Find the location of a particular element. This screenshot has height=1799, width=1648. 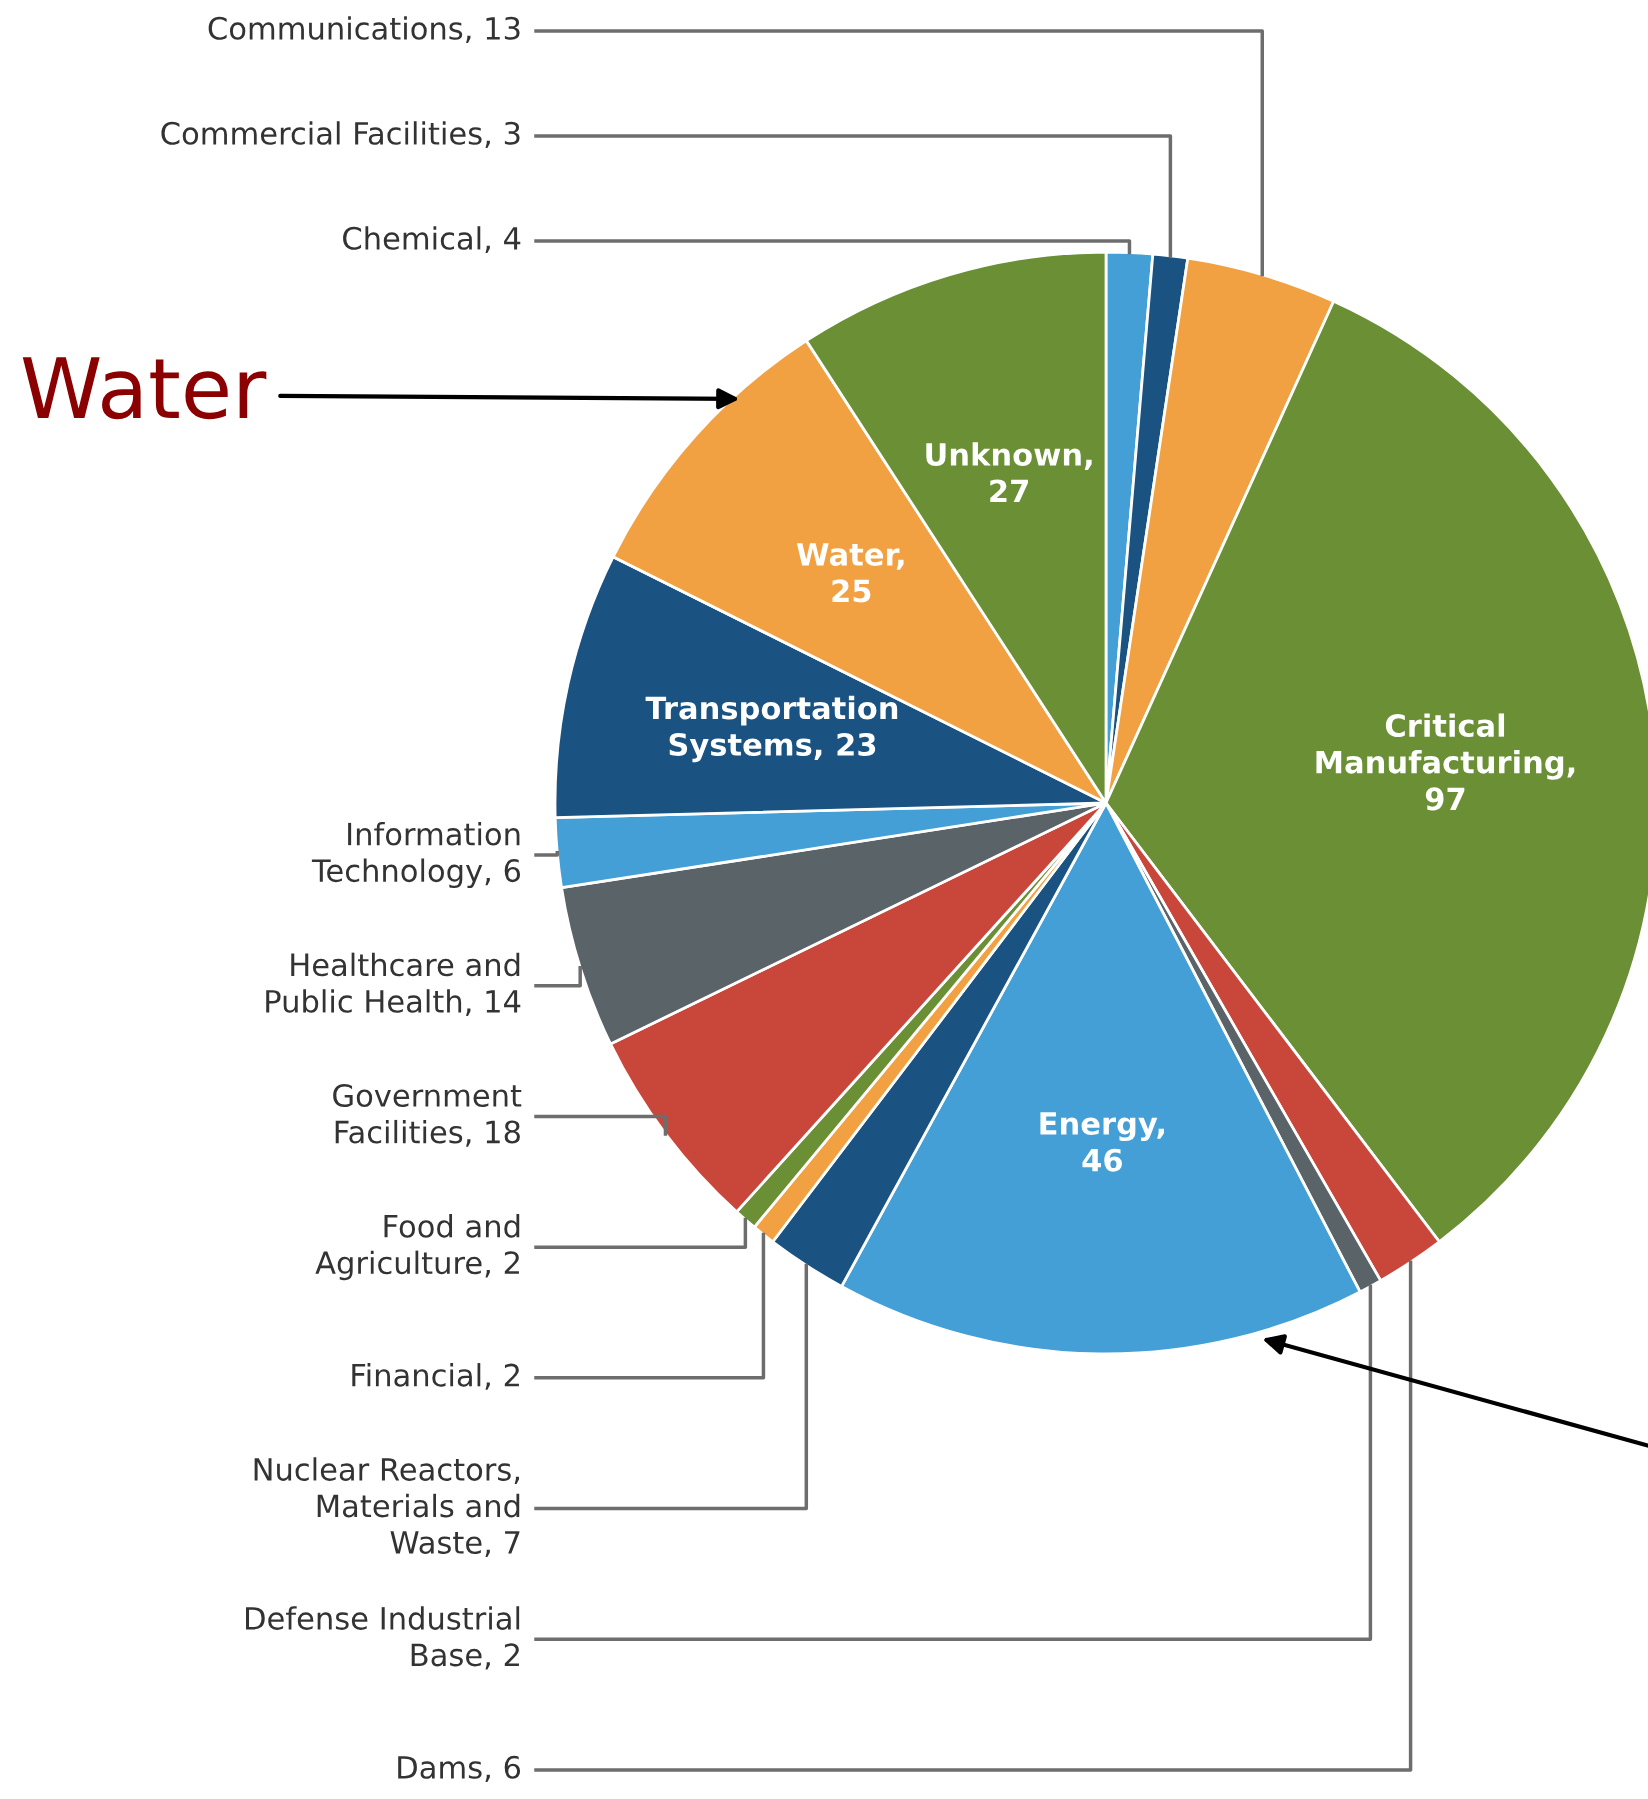

slice-label: Financial, 2 is located at coordinates (435, 1376).